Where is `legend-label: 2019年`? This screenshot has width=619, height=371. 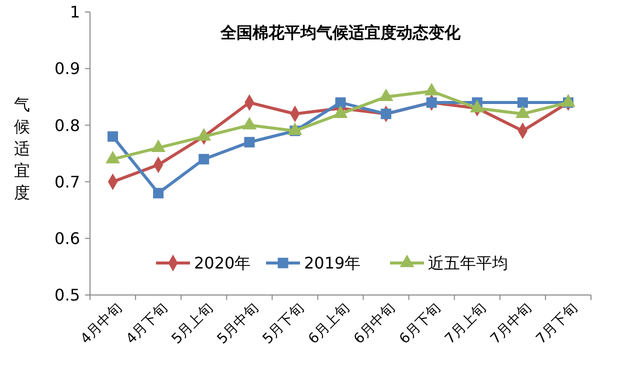 legend-label: 2019年 is located at coordinates (332, 263).